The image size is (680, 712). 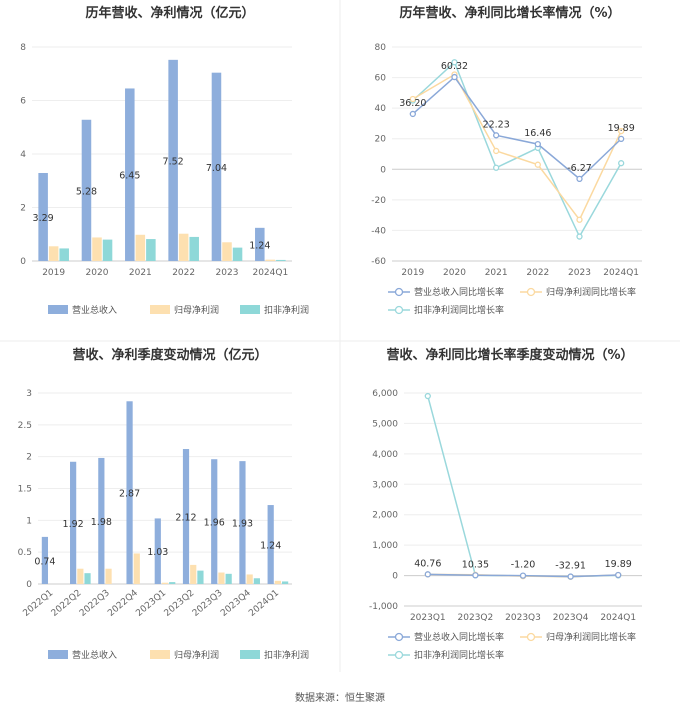 I want to click on legend-label: 归母净利润同比增长率, so click(x=591, y=637).